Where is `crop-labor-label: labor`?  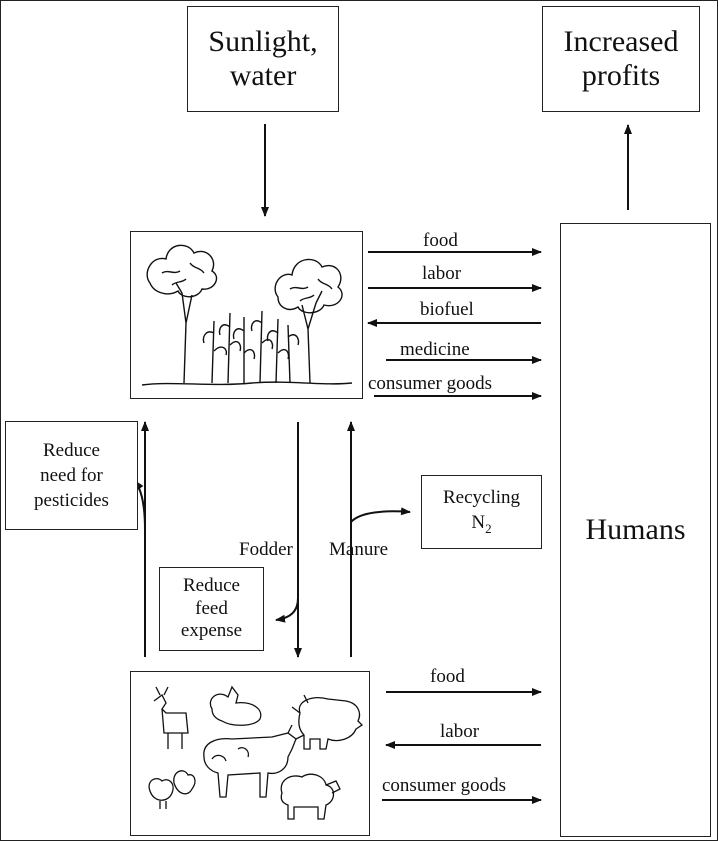 crop-labor-label: labor is located at coordinates (442, 273).